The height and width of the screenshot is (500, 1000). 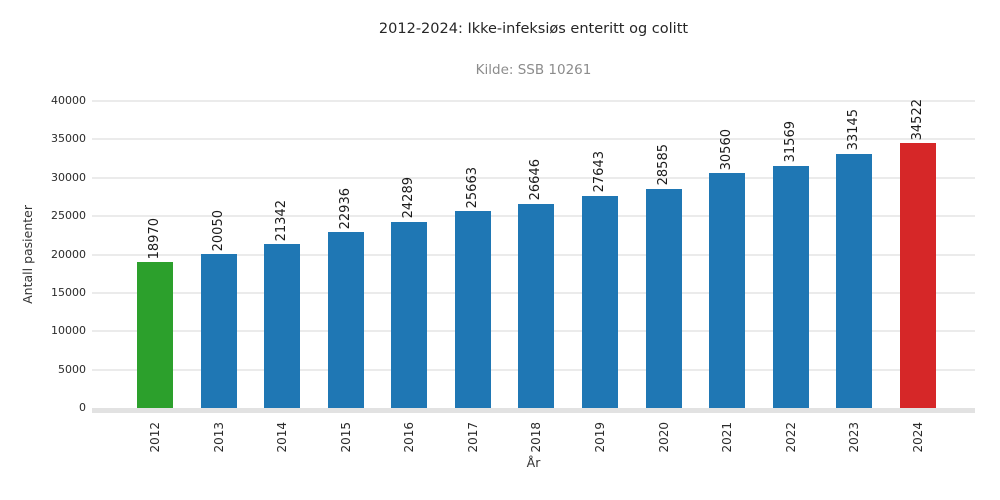 What do you see at coordinates (727, 290) in the screenshot?
I see `bar-2021` at bounding box center [727, 290].